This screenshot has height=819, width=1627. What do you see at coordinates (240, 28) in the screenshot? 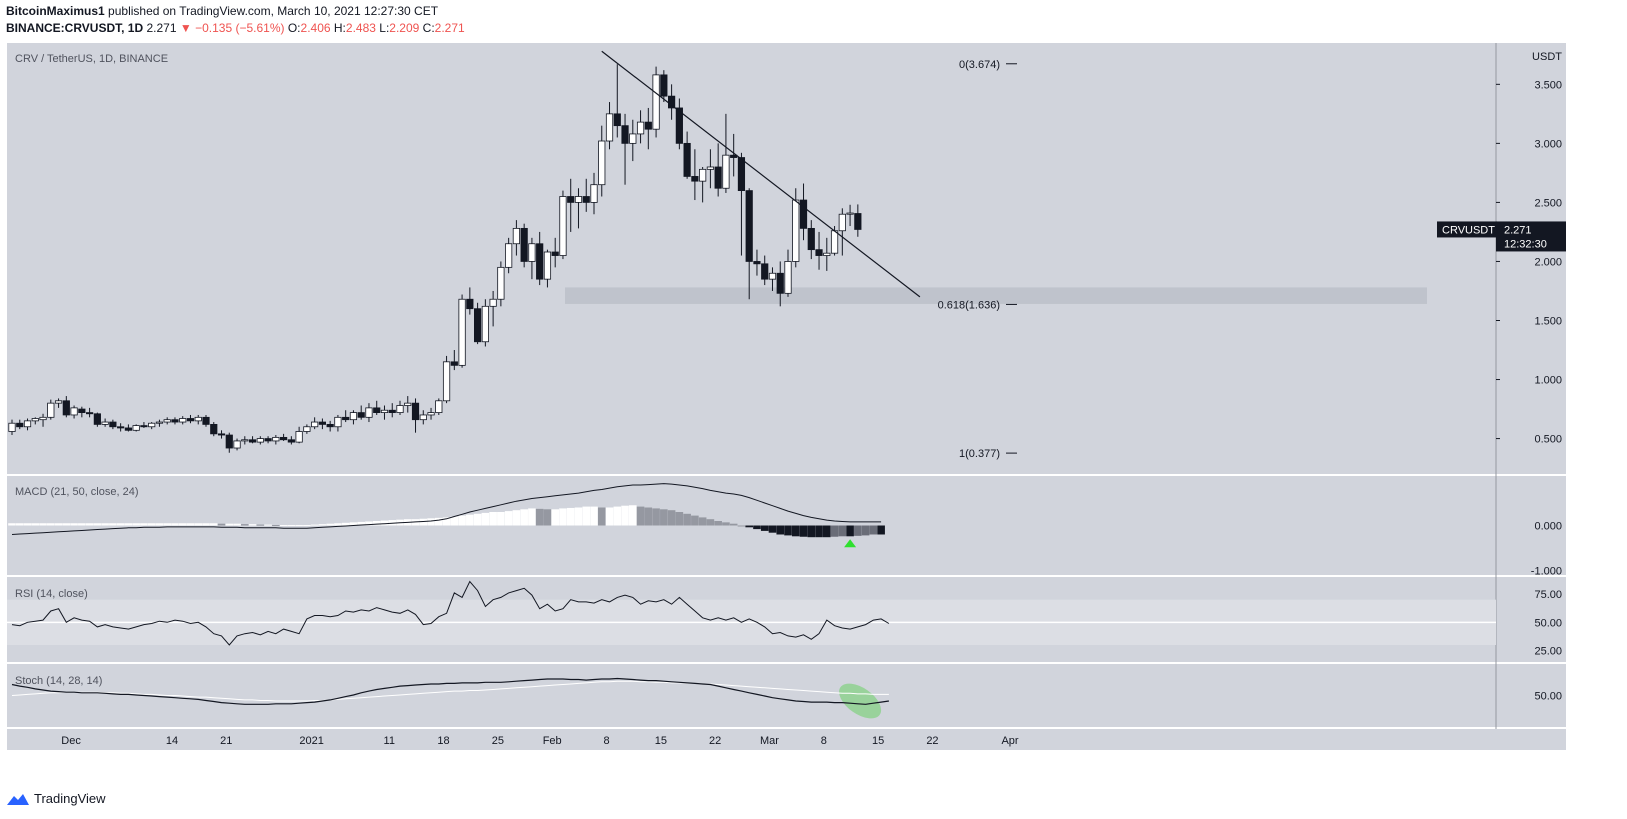
I see `price-change: −0.135 (−5.61%)` at bounding box center [240, 28].